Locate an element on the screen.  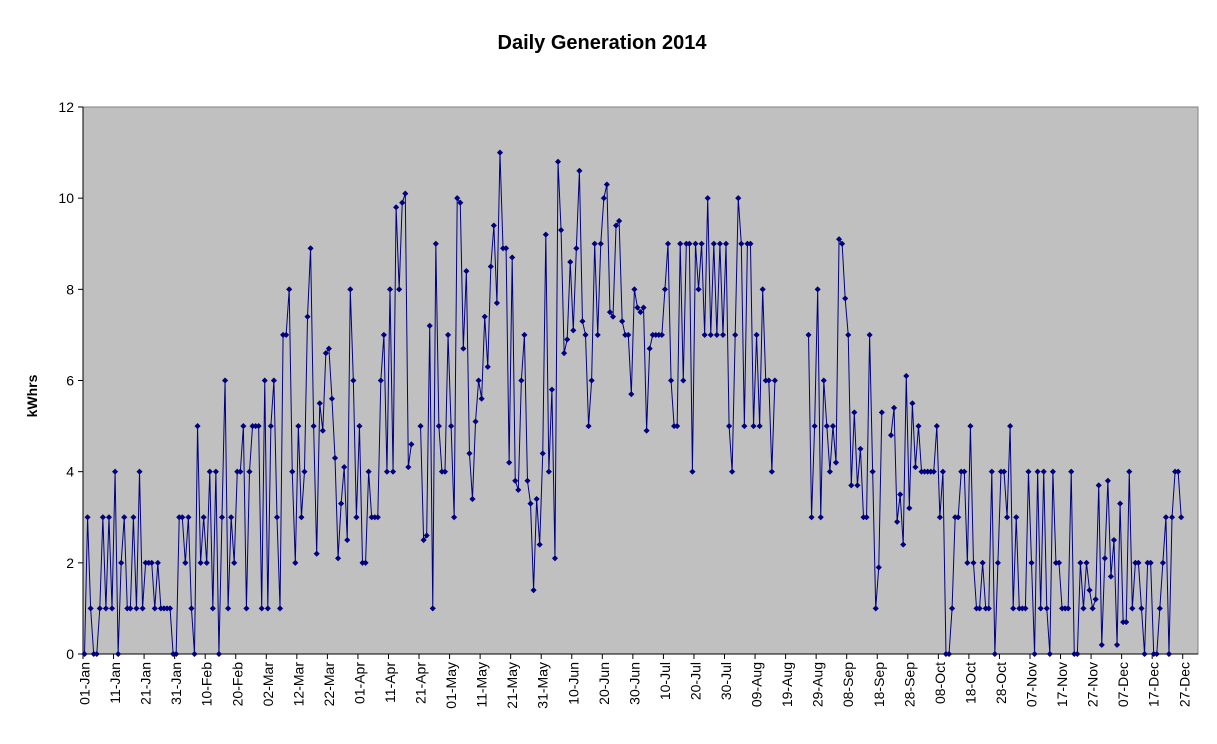
x-tick-label: 11-Jan is located at coordinates (115, 683).